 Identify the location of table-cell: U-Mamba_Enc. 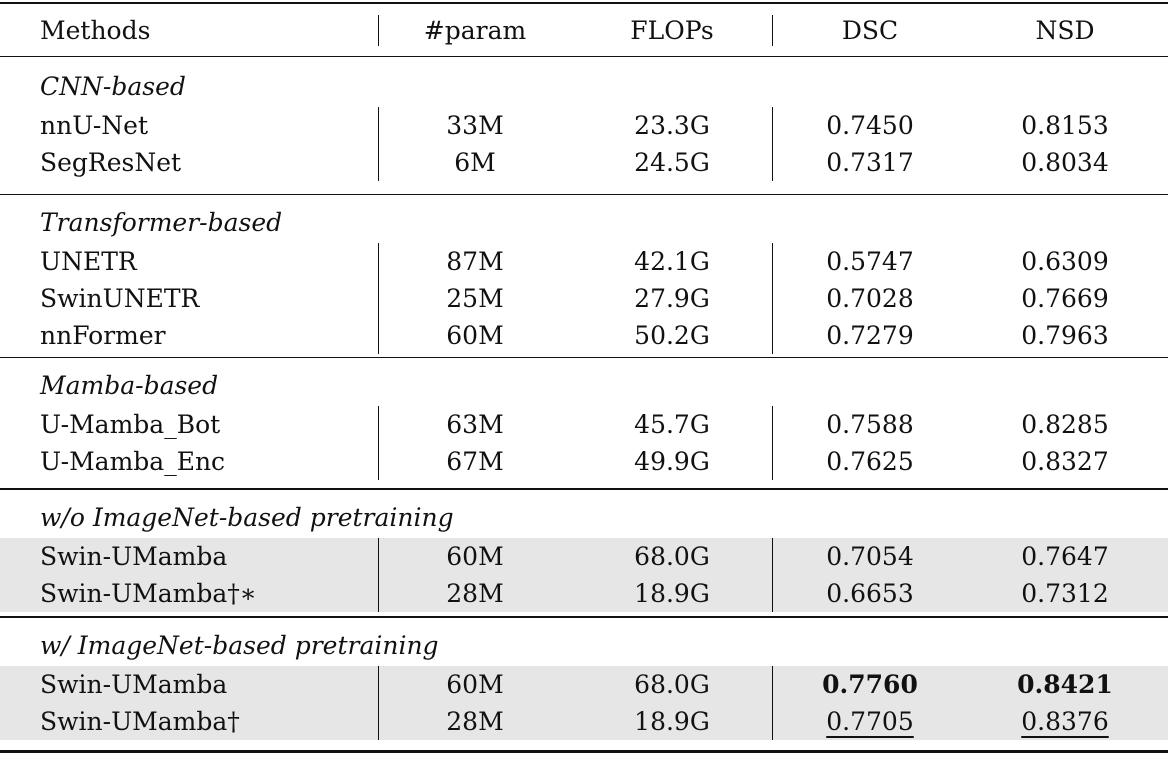
(133, 461).